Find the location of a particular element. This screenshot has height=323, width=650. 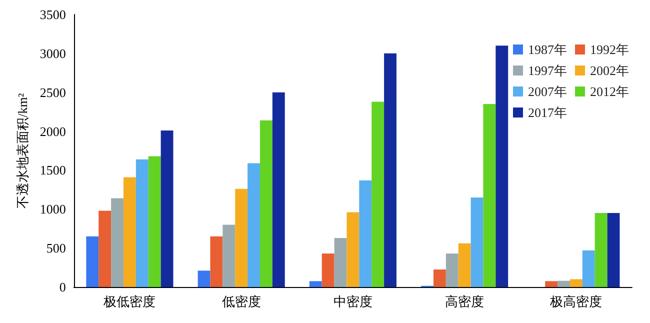

legend-label: 1992年 is located at coordinates (609, 49).